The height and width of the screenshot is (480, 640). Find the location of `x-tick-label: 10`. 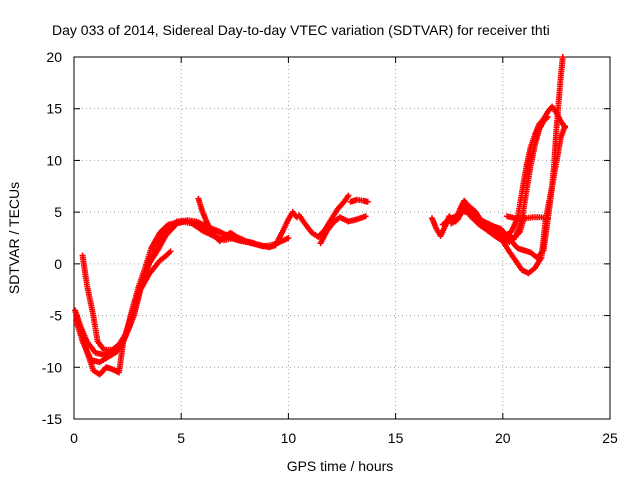

x-tick-label: 10 is located at coordinates (289, 438).